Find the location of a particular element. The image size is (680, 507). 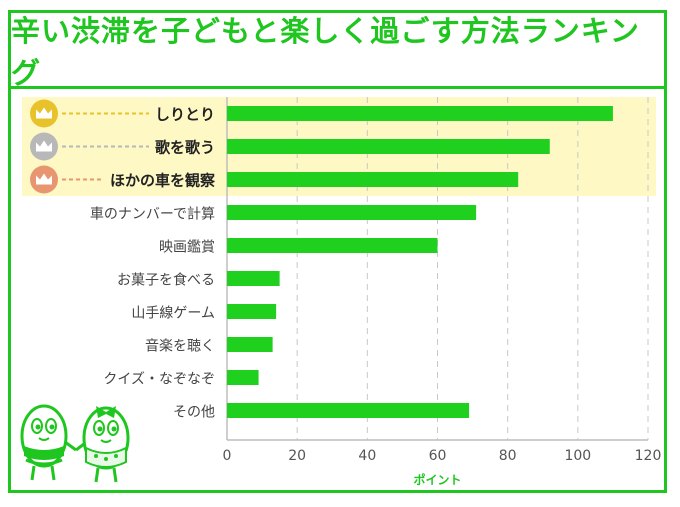

category-label: 映画鑑賞 is located at coordinates (187, 247).